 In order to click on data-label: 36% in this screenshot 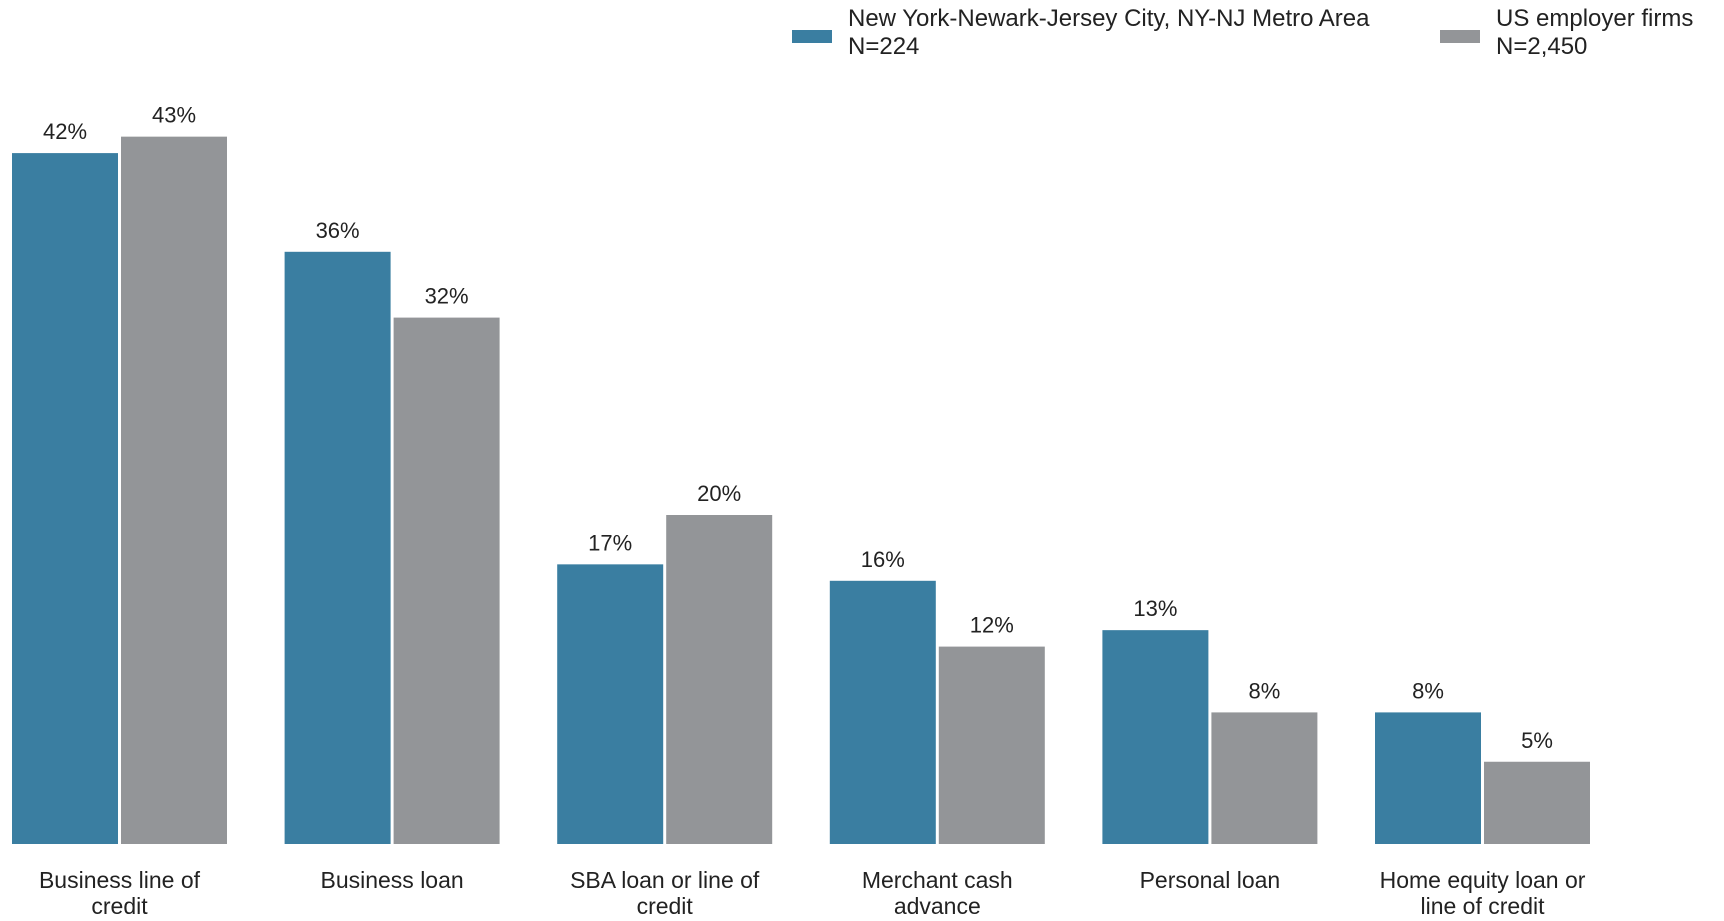, I will do `click(338, 230)`.